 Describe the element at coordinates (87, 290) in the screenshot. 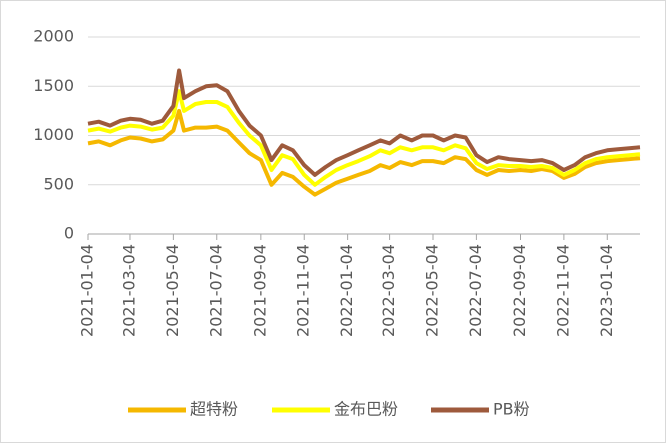

I see `x-tick-label: 2021-01-04` at that location.